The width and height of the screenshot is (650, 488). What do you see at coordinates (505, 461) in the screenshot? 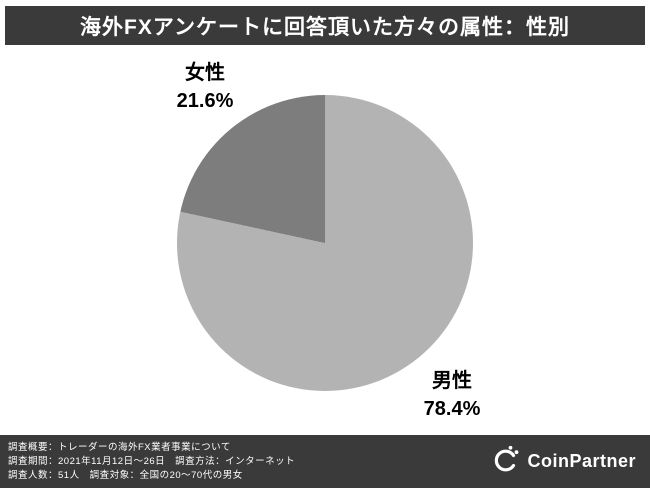
I see `coinpartner-icon` at bounding box center [505, 461].